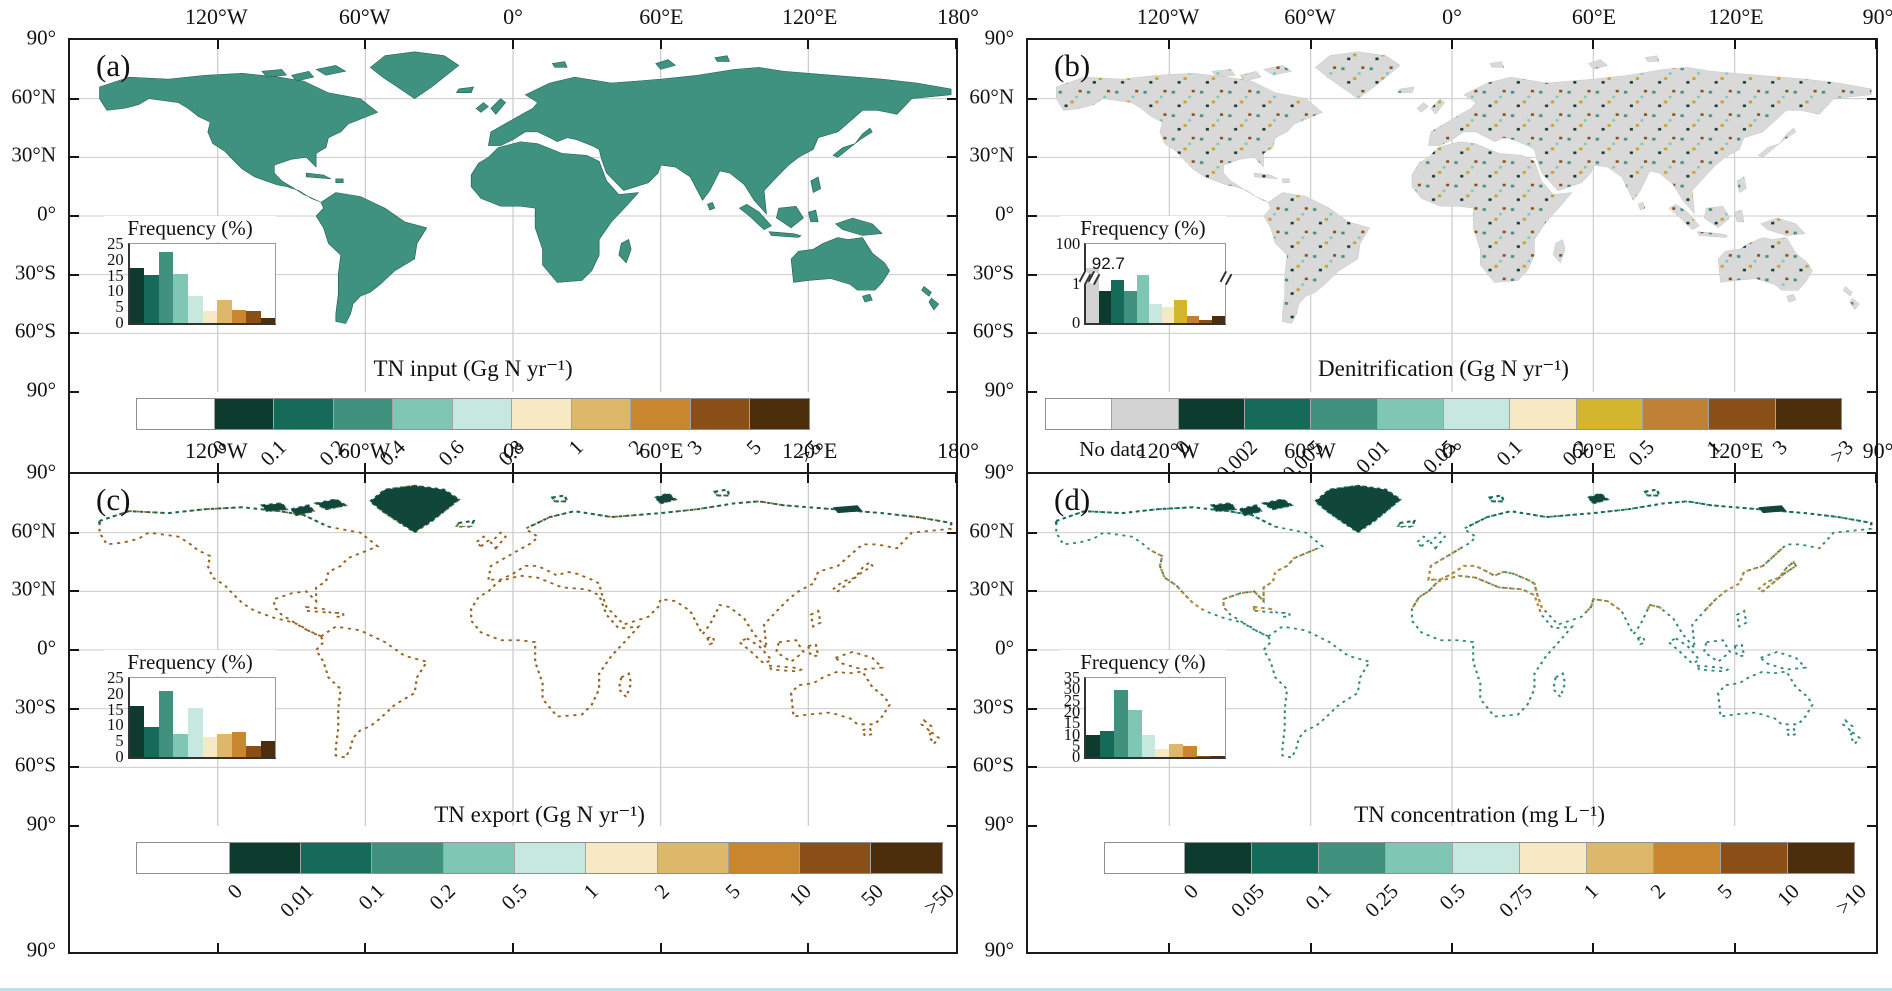 This screenshot has height=991, width=1892. I want to click on histogram-bars, so click(202, 718).